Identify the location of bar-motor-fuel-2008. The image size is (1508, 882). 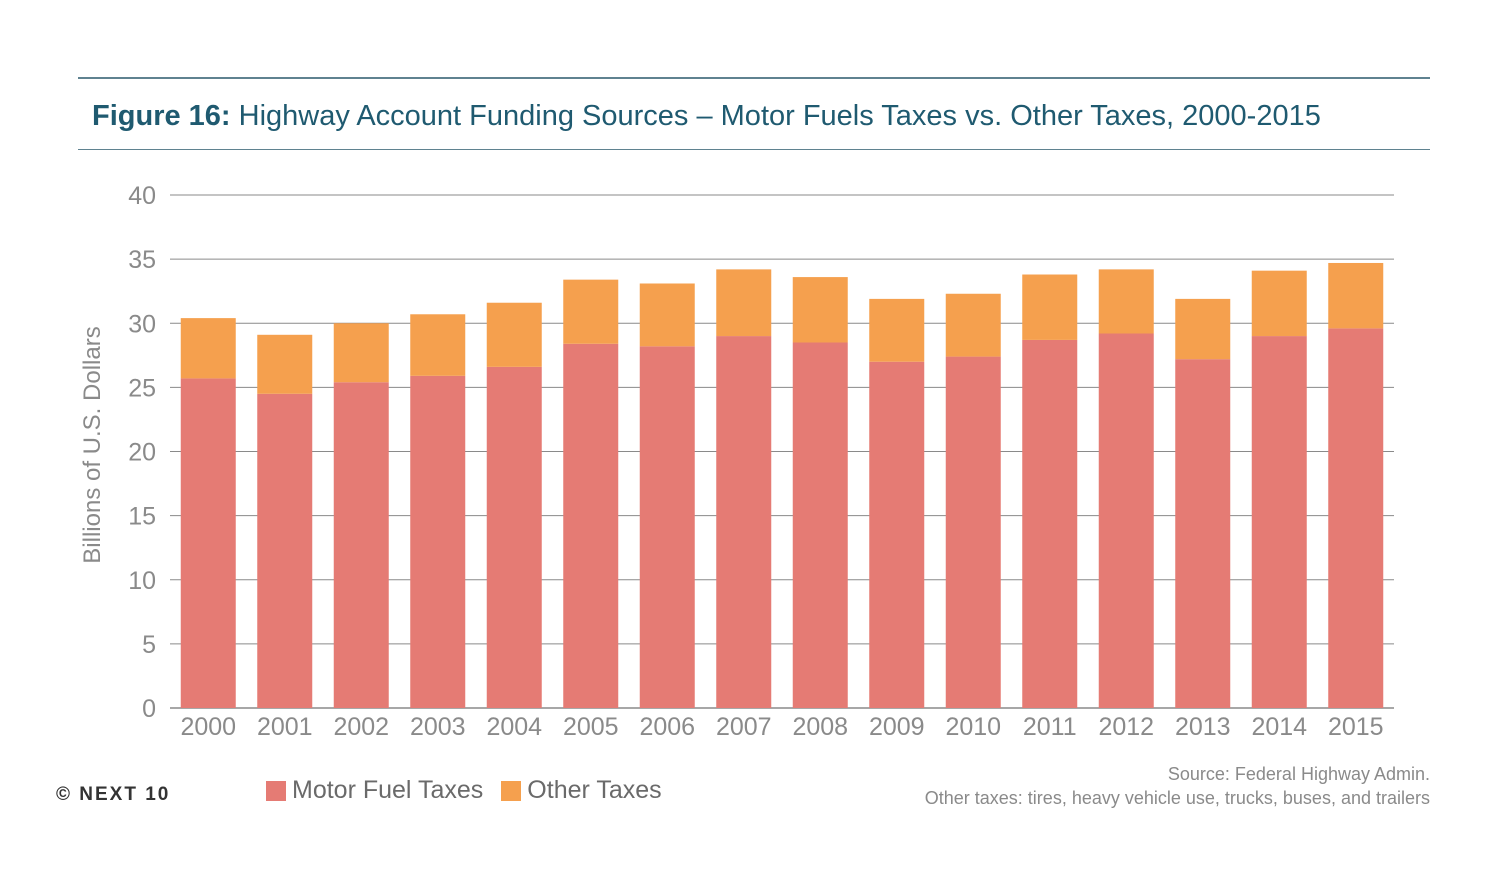
(820, 525).